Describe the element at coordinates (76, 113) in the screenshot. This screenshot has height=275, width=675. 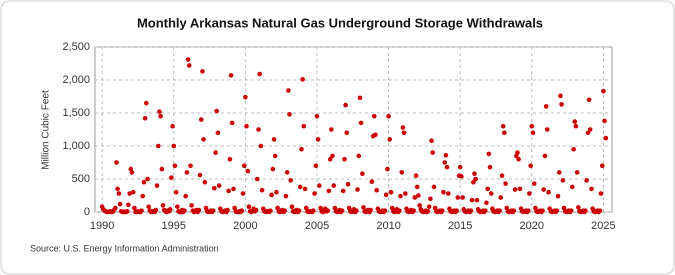
I see `y-tick-label: 1,500` at that location.